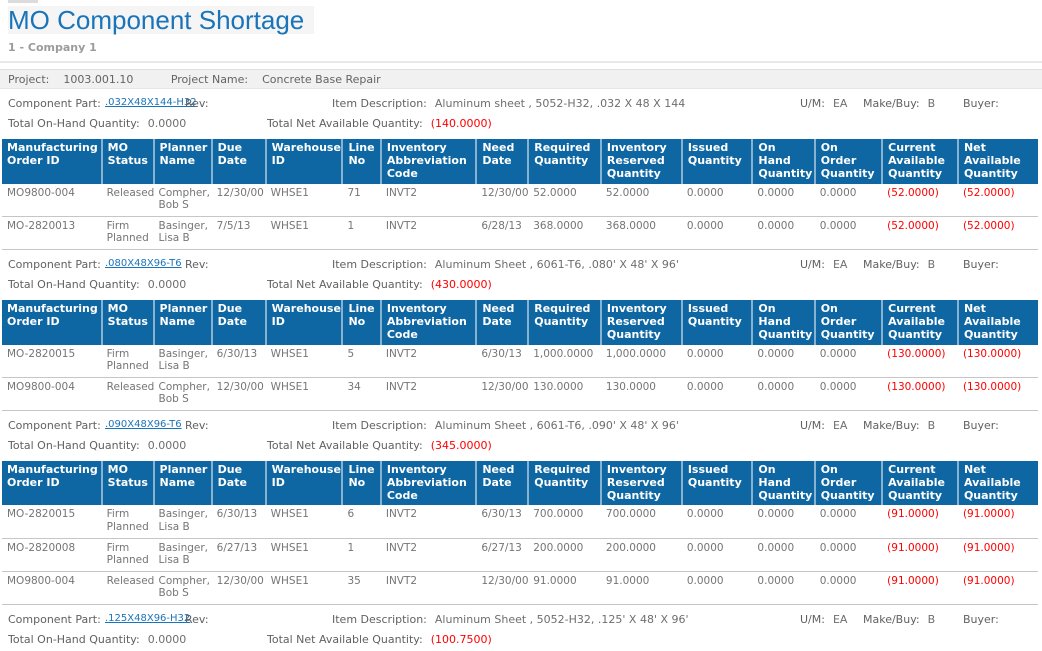 Image resolution: width=1042 pixels, height=651 pixels. I want to click on cell-inventory-reserved-quantity: 130.0000, so click(641, 394).